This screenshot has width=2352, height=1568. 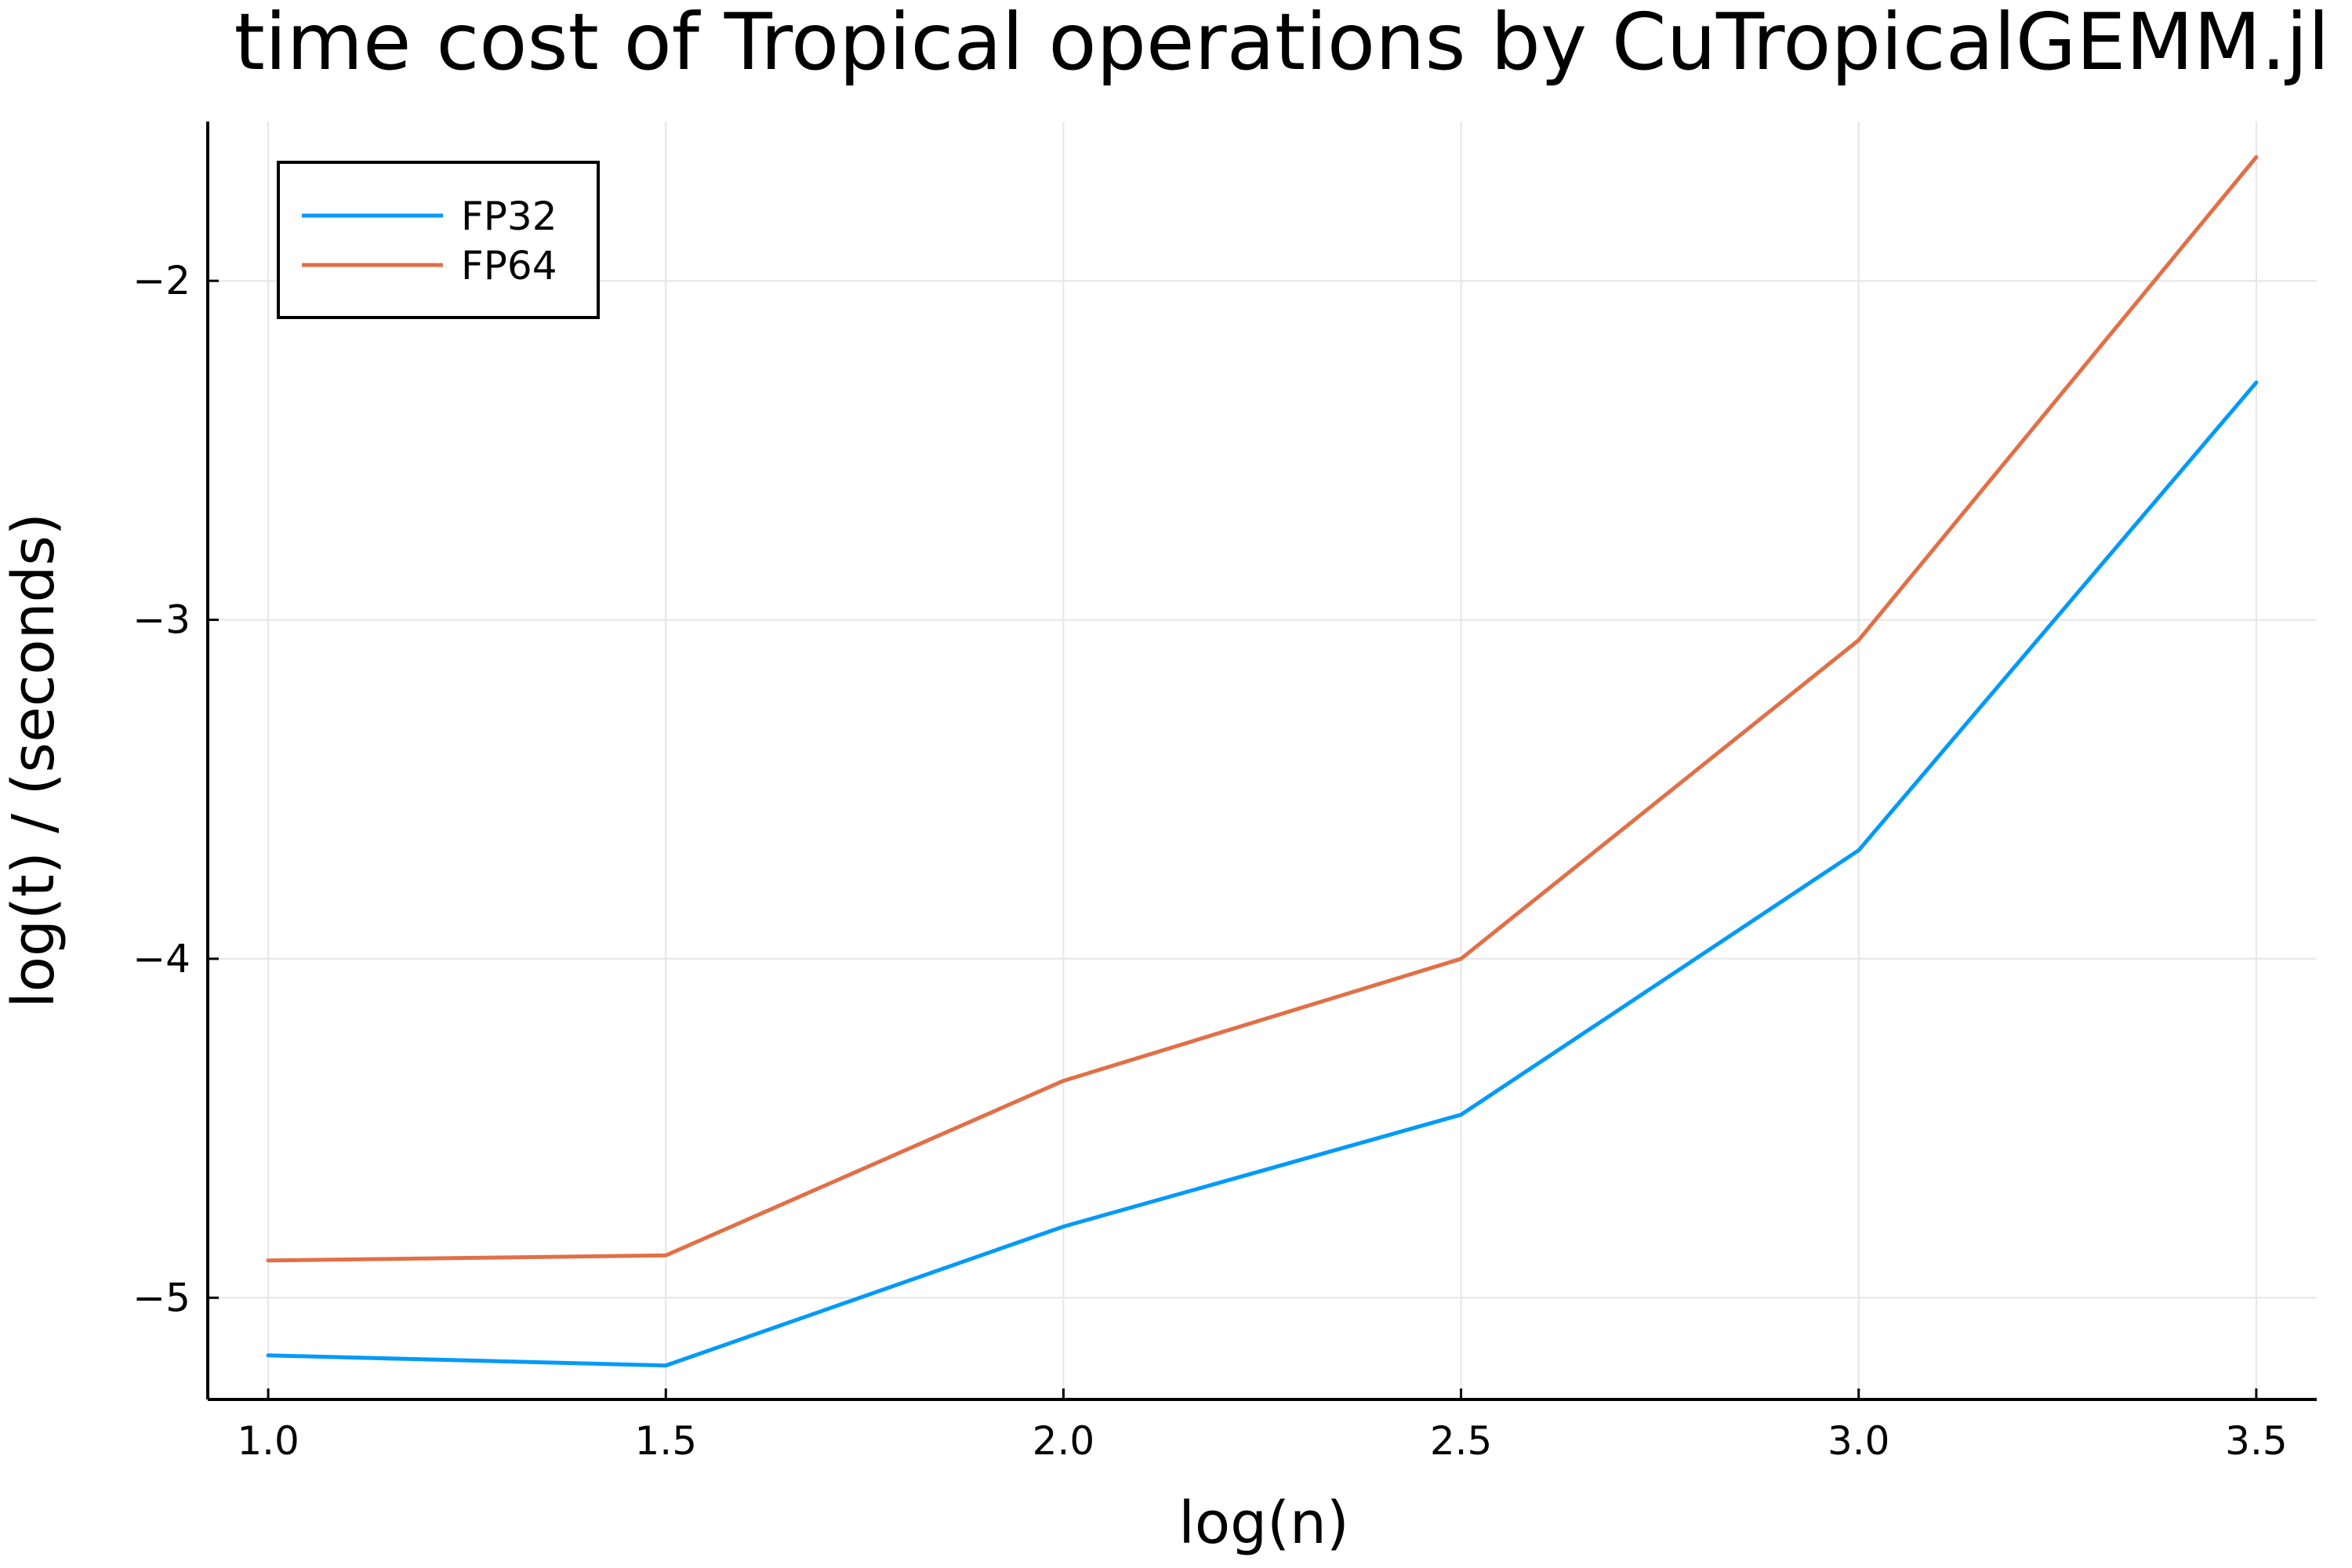 What do you see at coordinates (509, 266) in the screenshot?
I see `legend-label-fp64: FP64` at bounding box center [509, 266].